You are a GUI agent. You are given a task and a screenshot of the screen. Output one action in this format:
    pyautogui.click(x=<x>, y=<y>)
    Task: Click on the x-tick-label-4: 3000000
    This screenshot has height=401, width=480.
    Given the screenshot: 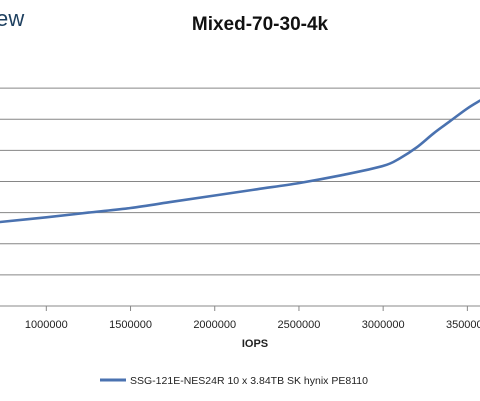 What is the action you would take?
    pyautogui.click(x=383, y=325)
    